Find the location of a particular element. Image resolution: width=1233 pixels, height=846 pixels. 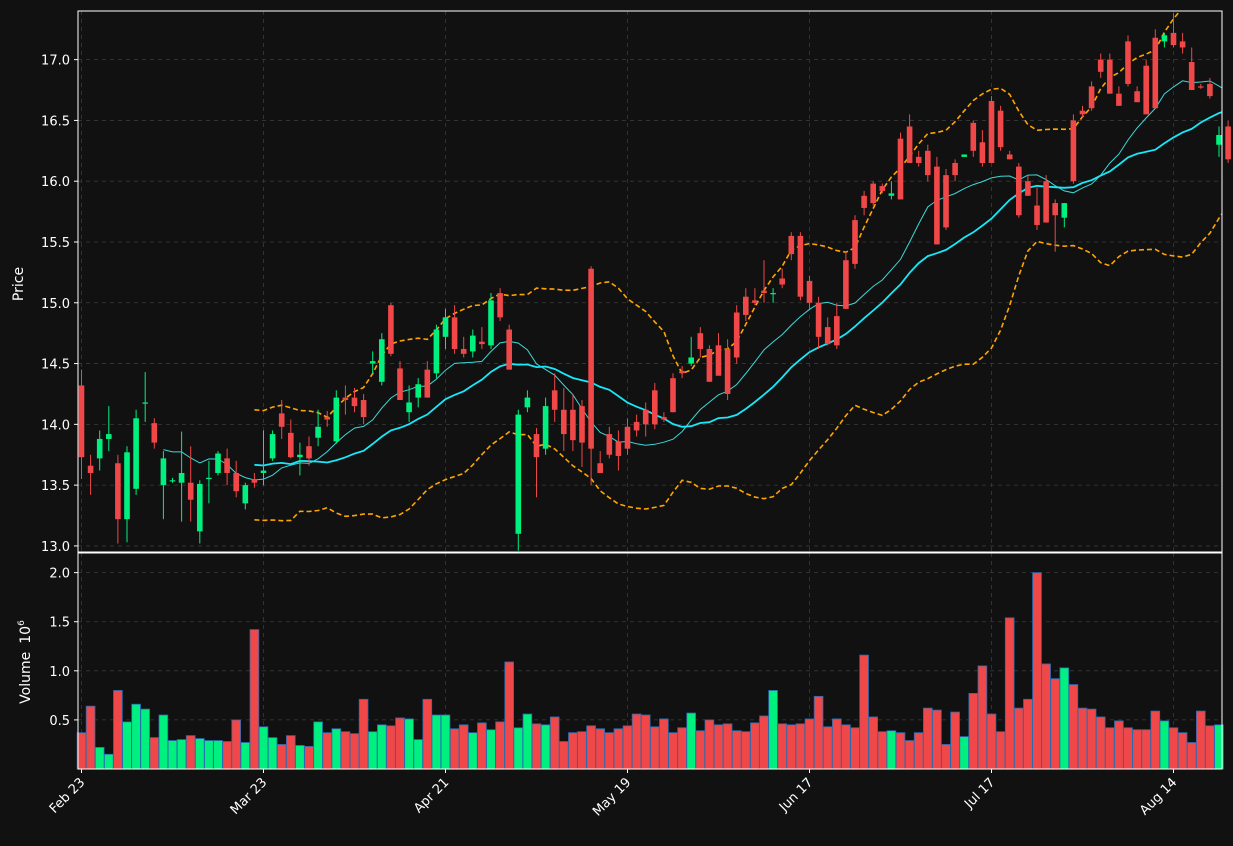

volume-tick-label: 1.5 is located at coordinates (59, 623).